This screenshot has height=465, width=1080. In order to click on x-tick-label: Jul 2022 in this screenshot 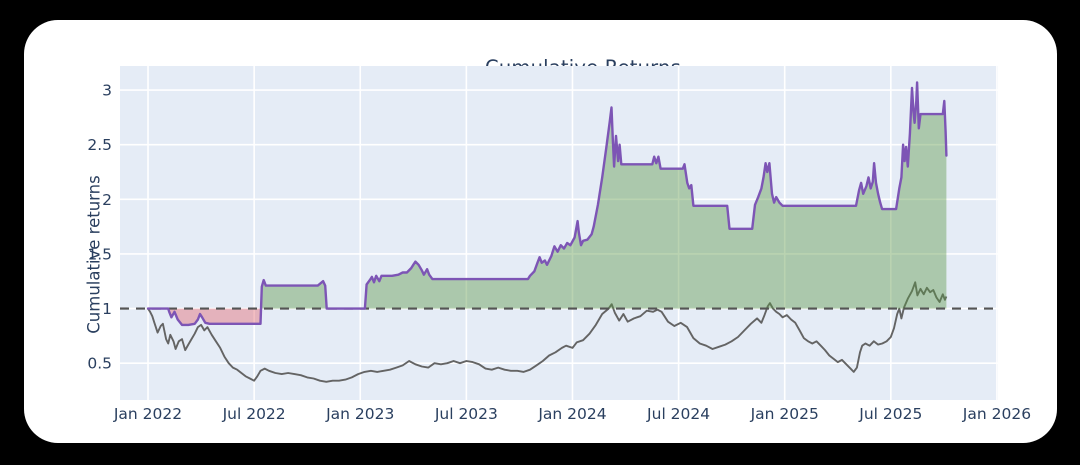, I will do `click(254, 414)`.